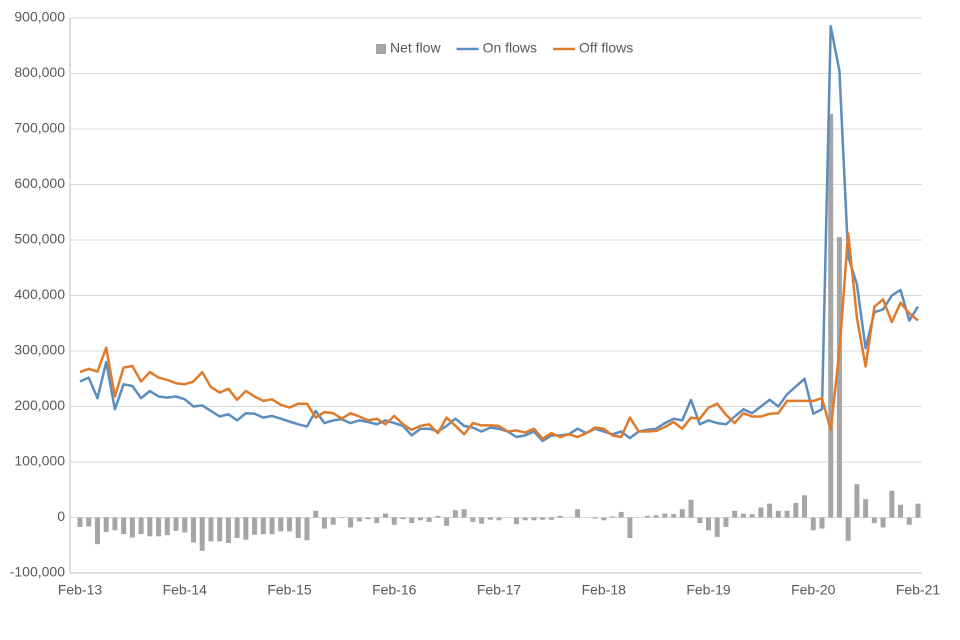 Image resolution: width=960 pixels, height=640 pixels. I want to click on x-tick-label: Feb-16, so click(394, 590).